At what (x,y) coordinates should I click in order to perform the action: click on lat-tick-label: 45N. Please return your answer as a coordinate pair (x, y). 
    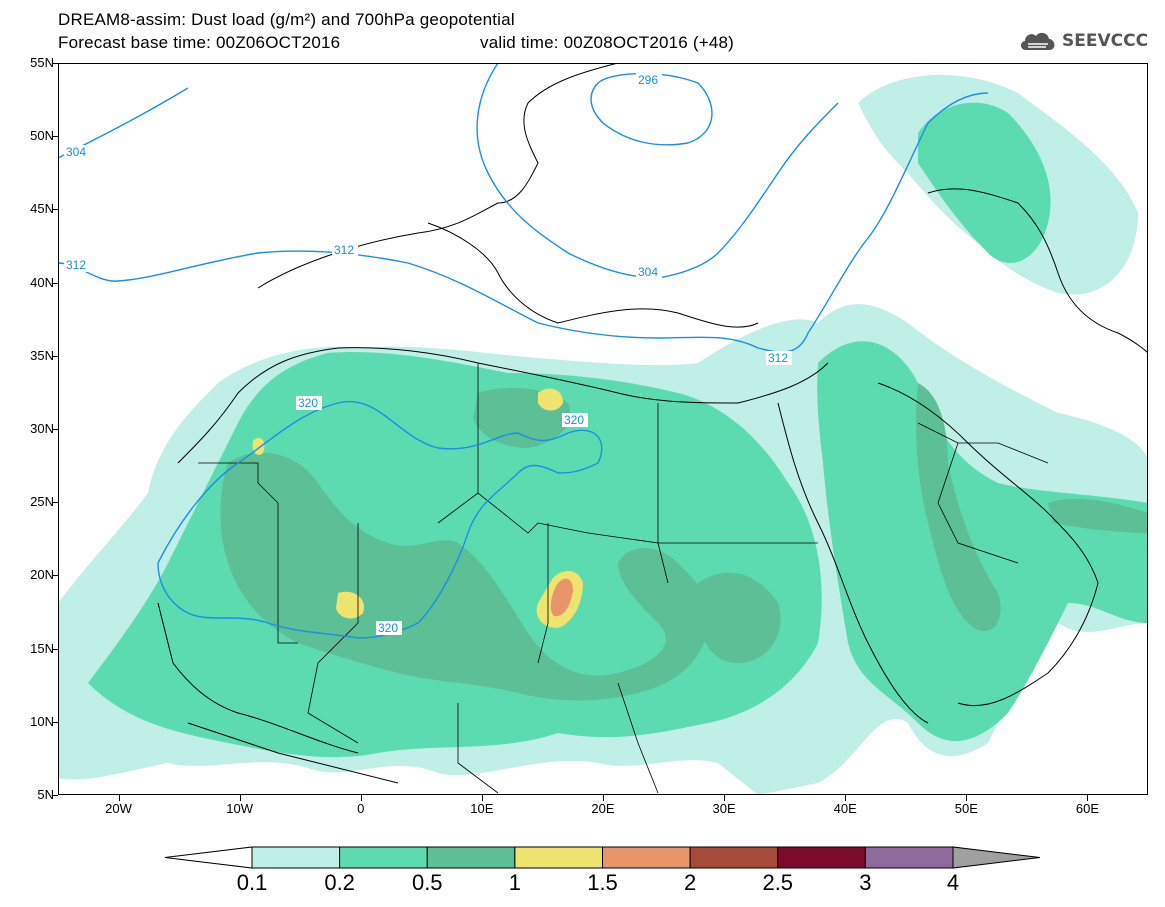
    Looking at the image, I should click on (42, 209).